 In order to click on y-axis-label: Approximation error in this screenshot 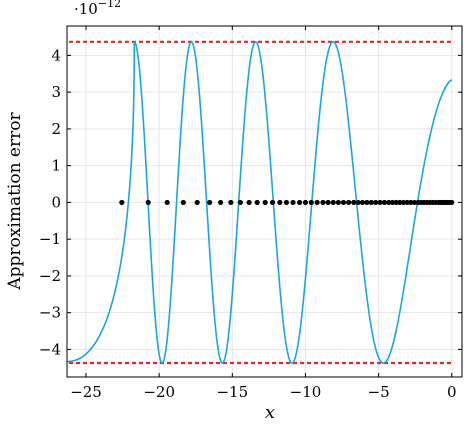, I will do `click(15, 201)`.